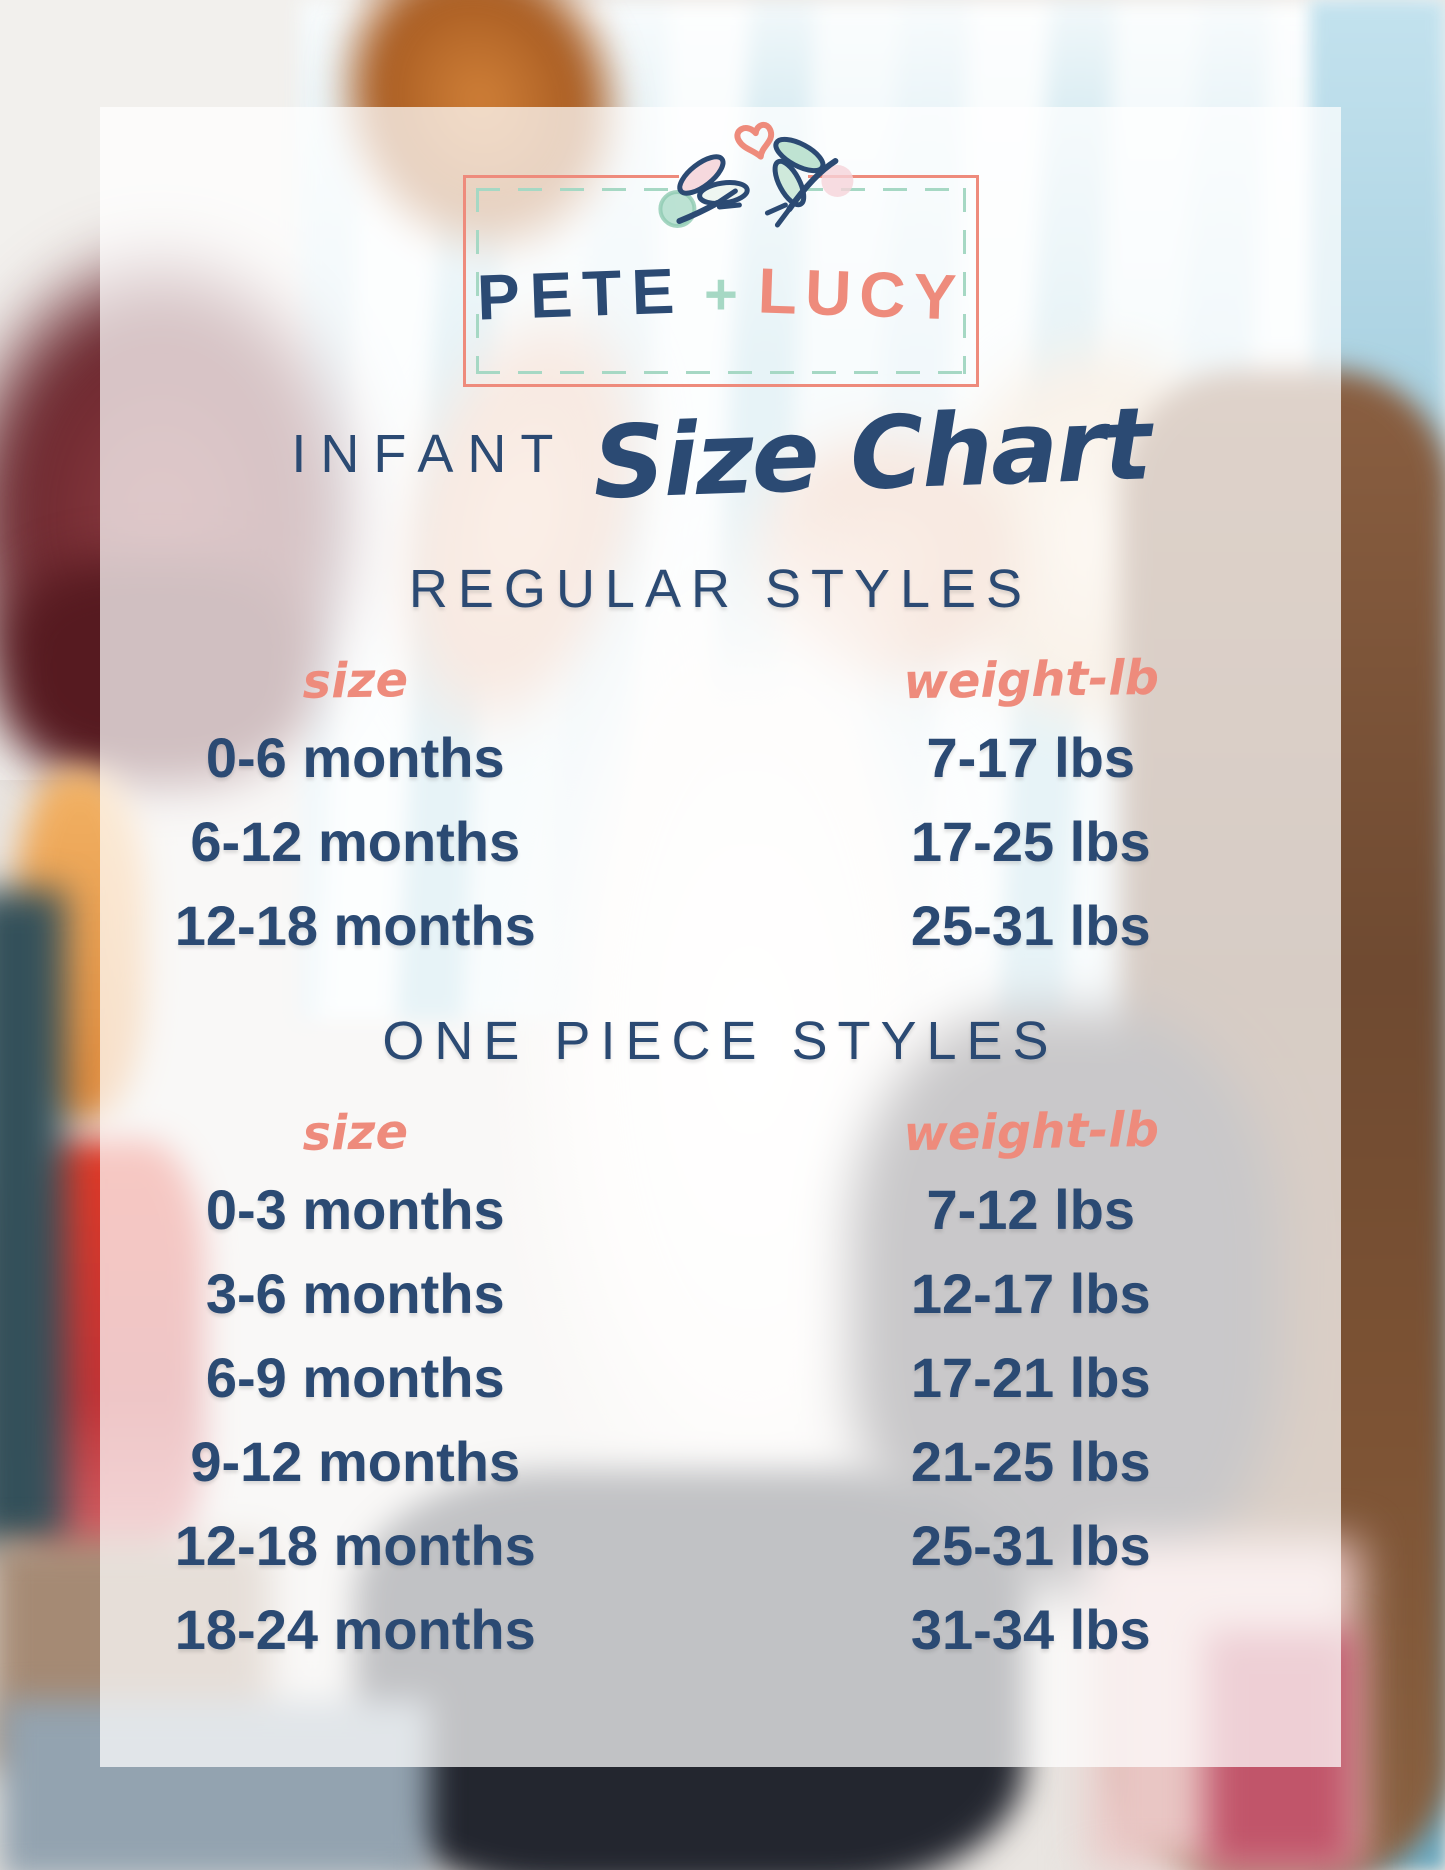  What do you see at coordinates (755, 174) in the screenshot?
I see `firefly-doodle-cluster` at bounding box center [755, 174].